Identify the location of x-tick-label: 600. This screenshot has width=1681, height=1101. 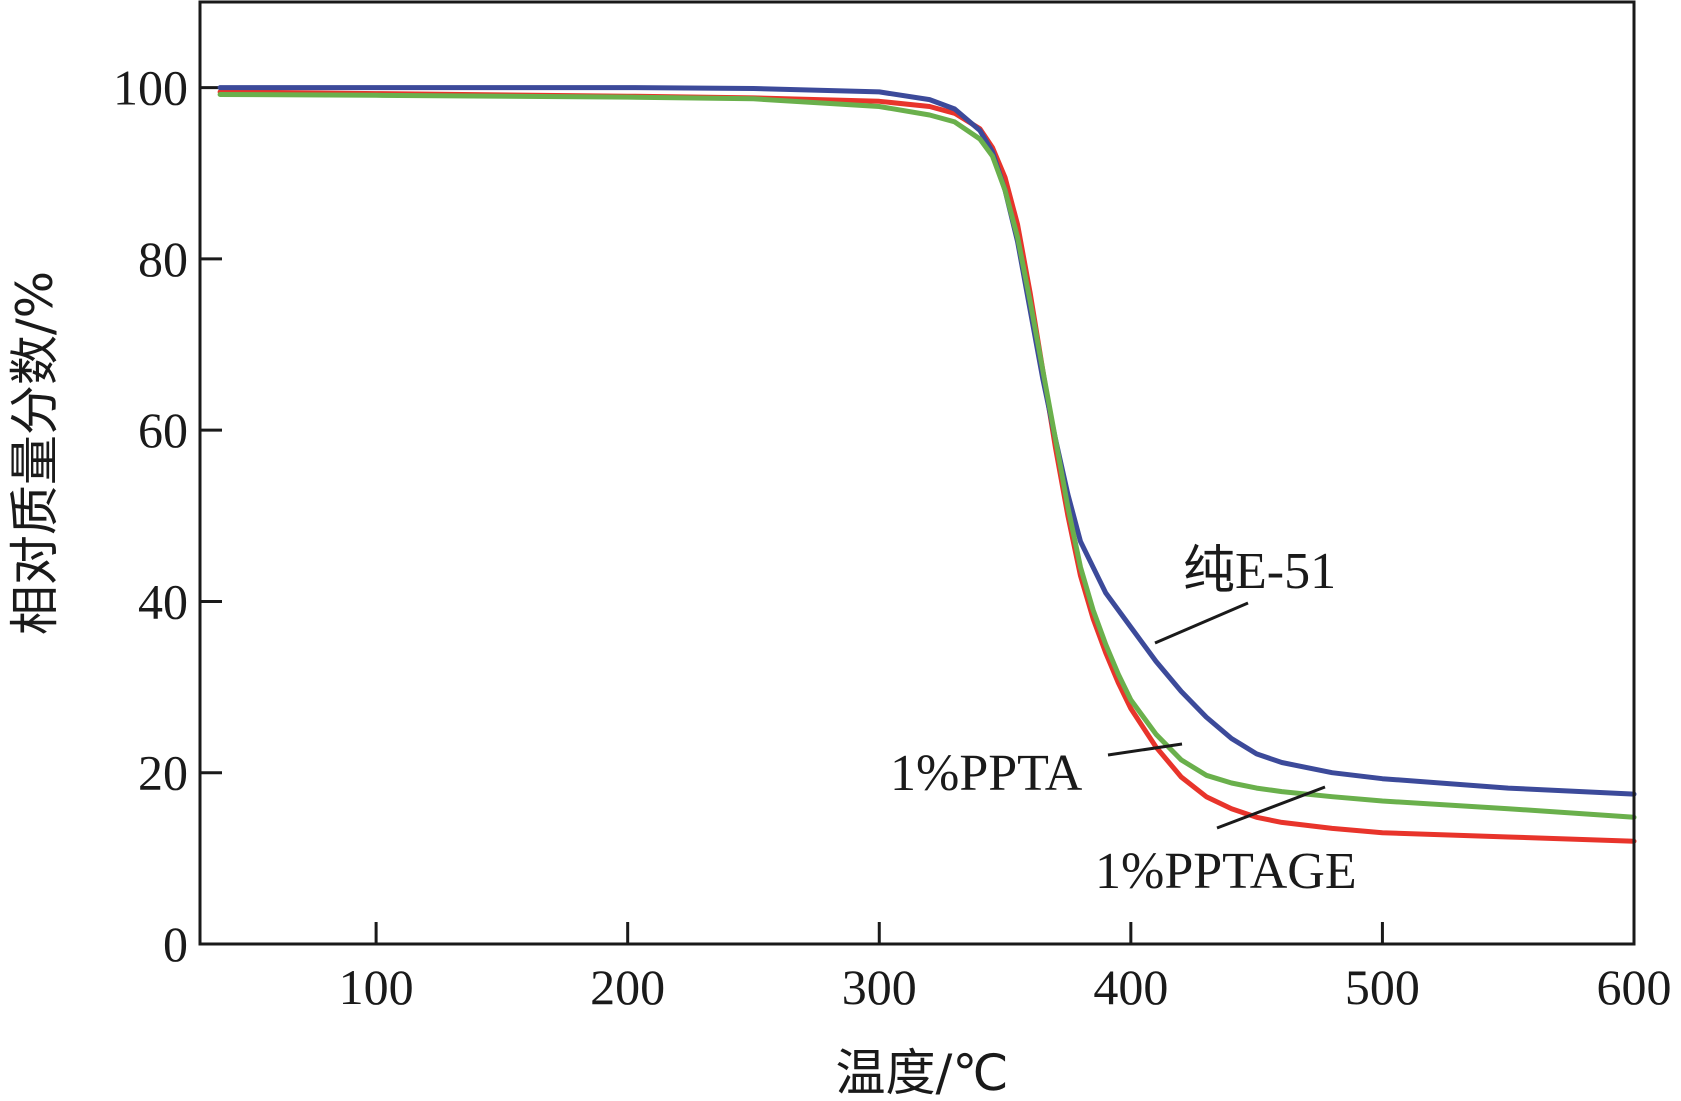
(1634, 987).